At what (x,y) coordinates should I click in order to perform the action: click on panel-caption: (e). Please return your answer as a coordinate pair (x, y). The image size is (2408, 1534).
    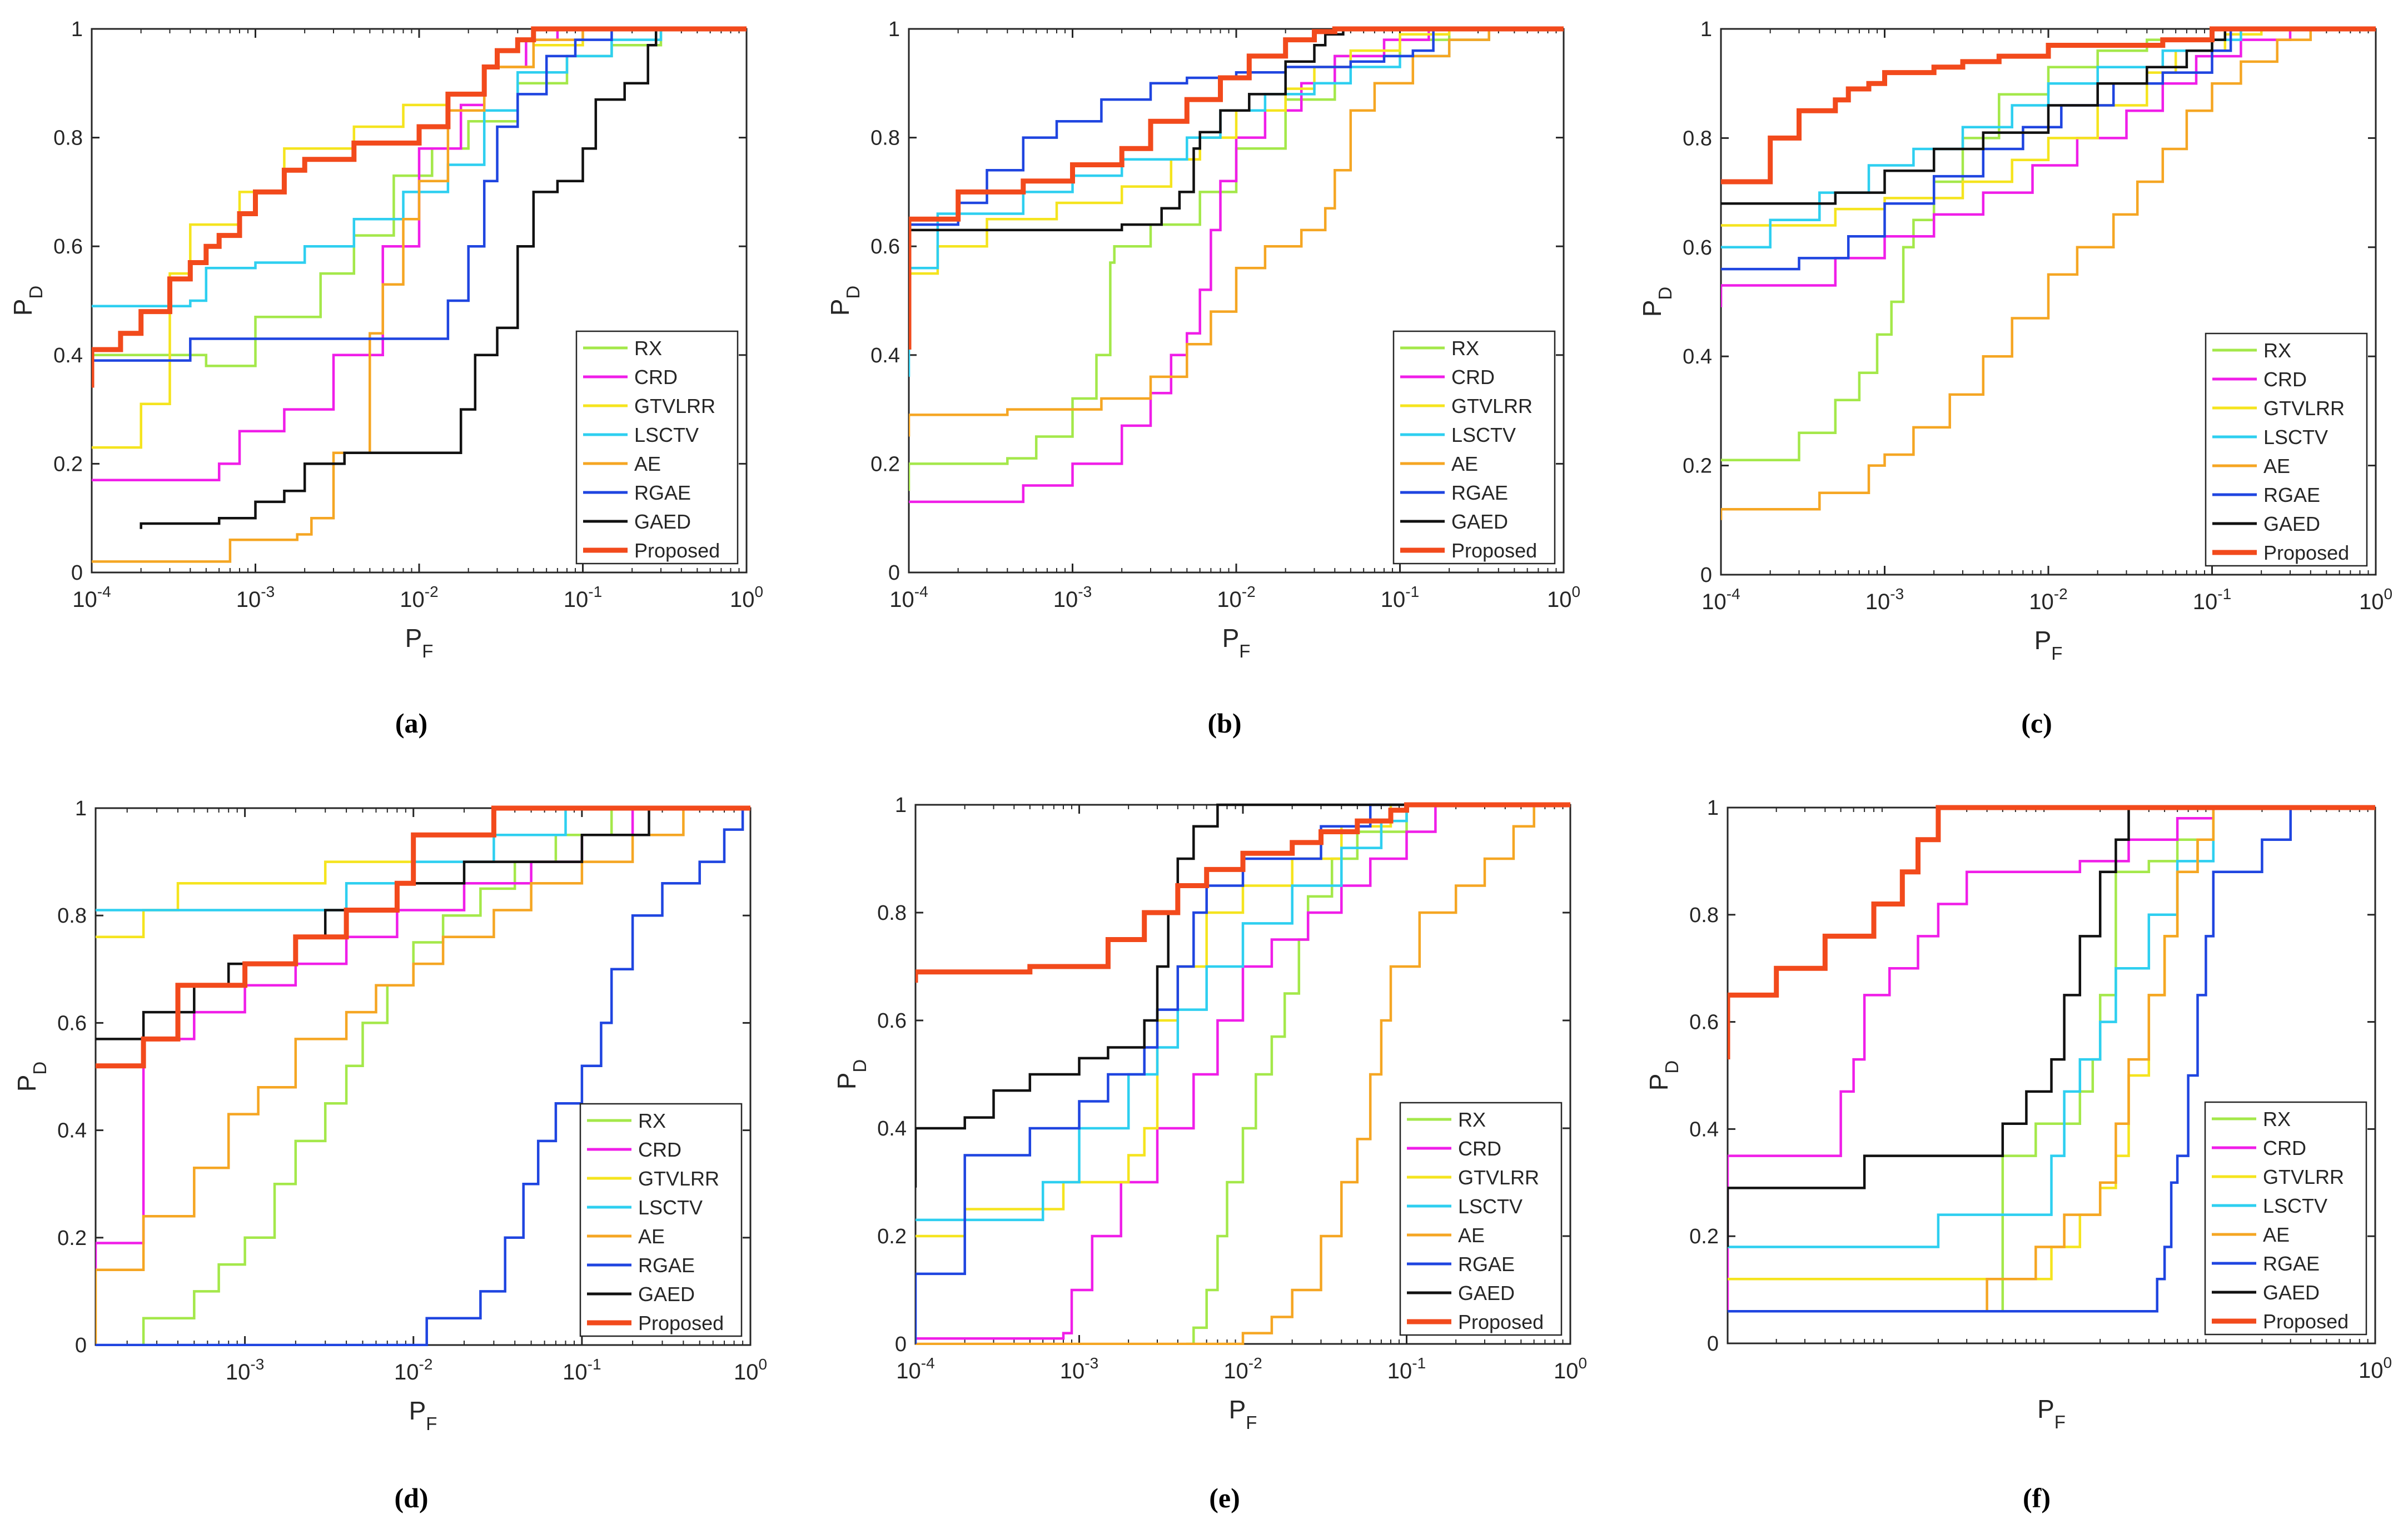
    Looking at the image, I should click on (1224, 1498).